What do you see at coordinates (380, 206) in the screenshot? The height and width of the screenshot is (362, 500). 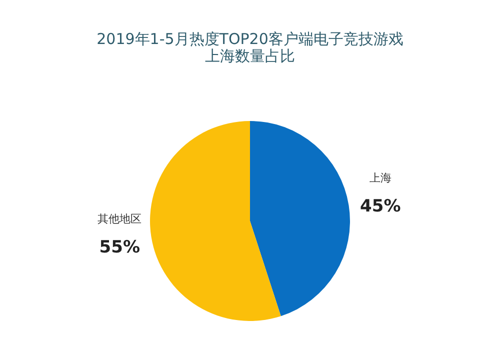 I see `data-label: 45%` at bounding box center [380, 206].